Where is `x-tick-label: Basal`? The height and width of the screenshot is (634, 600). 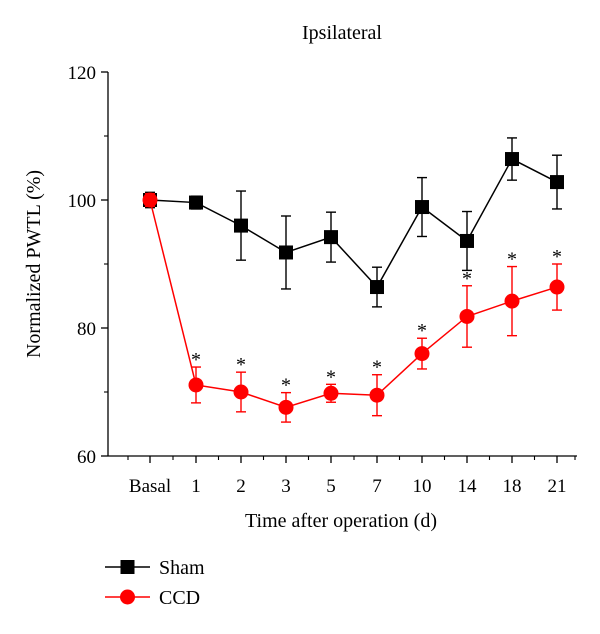 x-tick-label: Basal is located at coordinates (150, 486).